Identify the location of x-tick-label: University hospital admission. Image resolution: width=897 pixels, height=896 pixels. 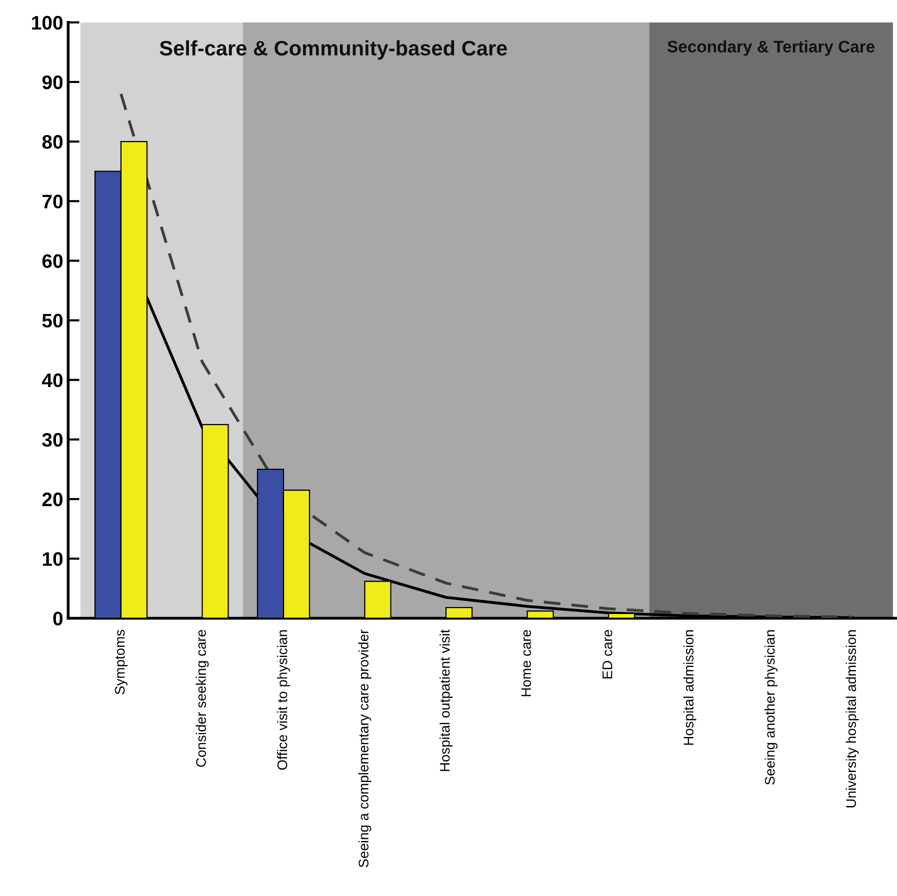
(852, 719).